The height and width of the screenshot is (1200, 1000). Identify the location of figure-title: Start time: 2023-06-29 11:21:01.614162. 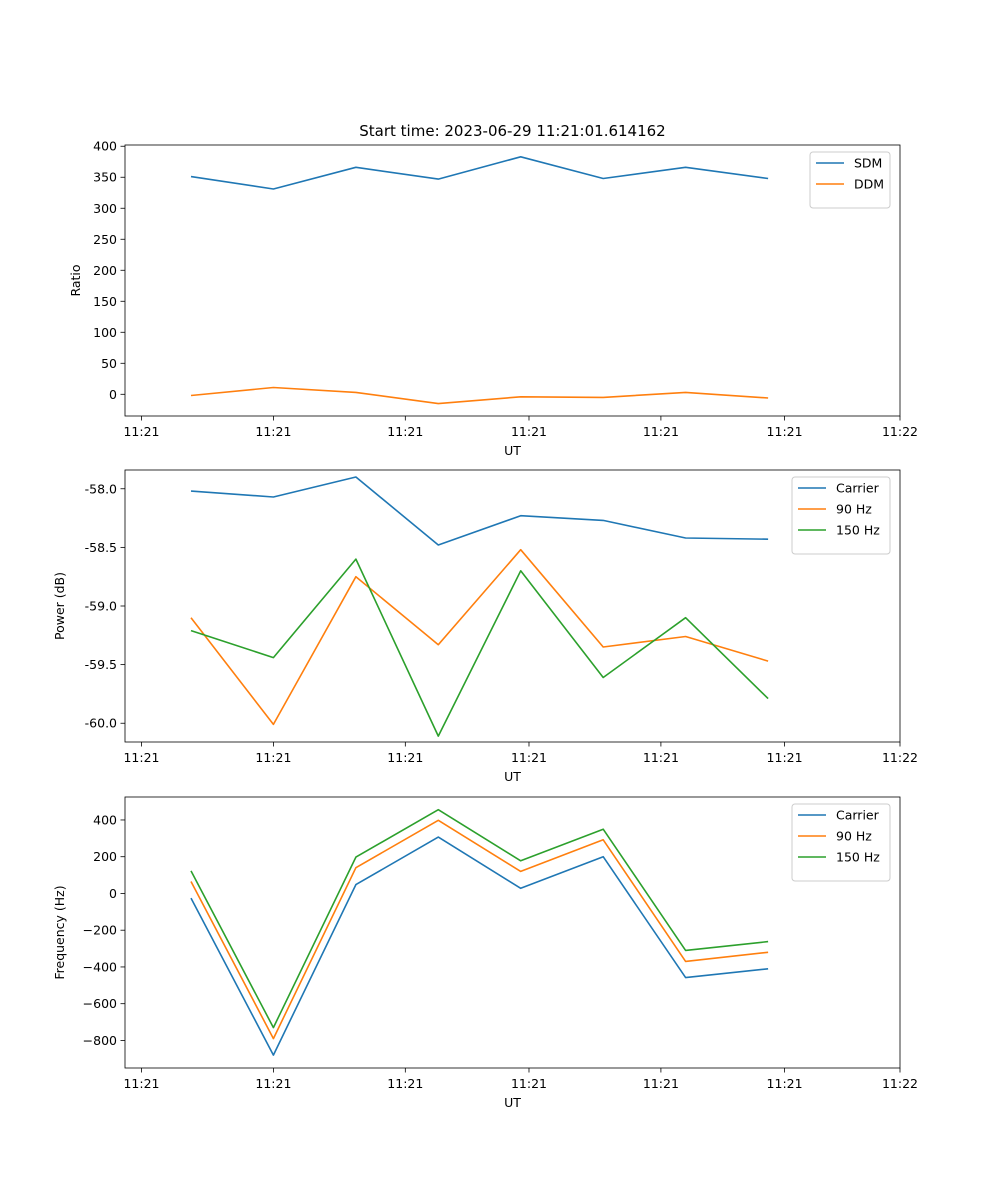
(512, 131).